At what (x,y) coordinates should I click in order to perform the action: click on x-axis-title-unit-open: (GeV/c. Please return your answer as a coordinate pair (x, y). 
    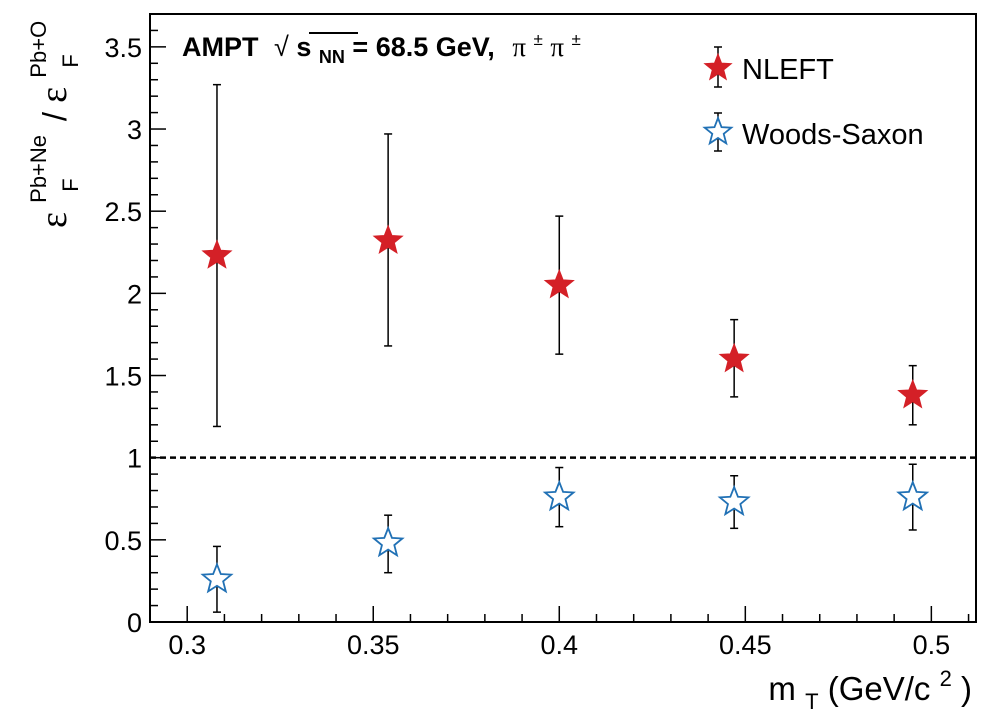
    Looking at the image, I should click on (879, 688).